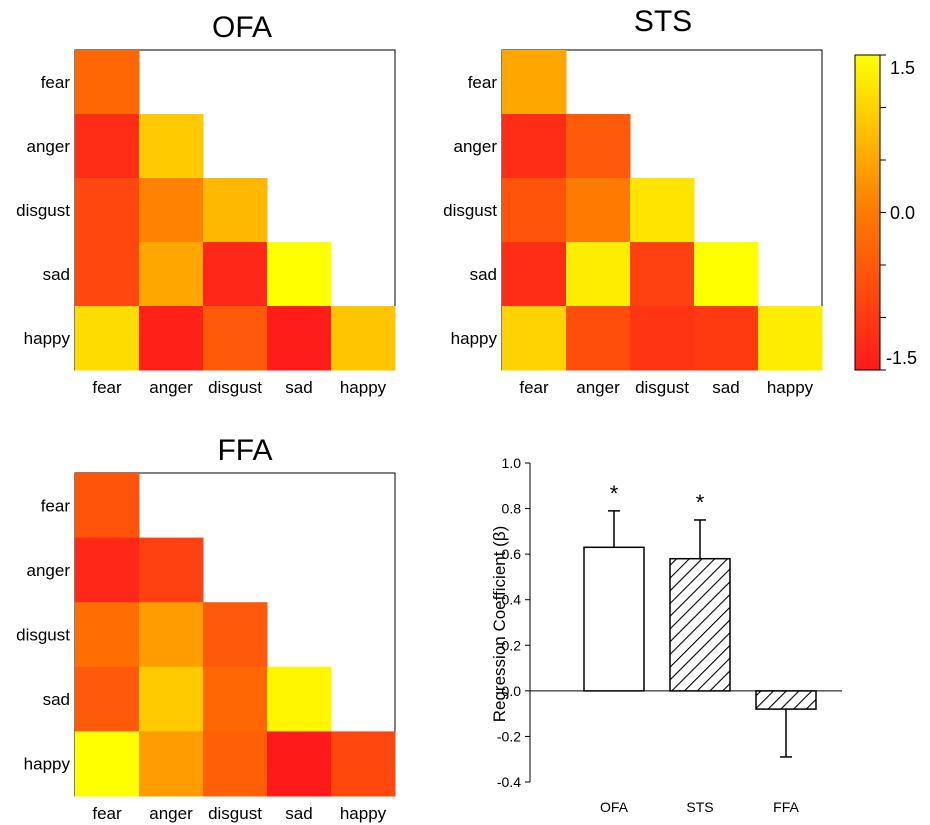 The height and width of the screenshot is (825, 930). What do you see at coordinates (509, 782) in the screenshot?
I see `bar-y-tick-label: -0.4` at bounding box center [509, 782].